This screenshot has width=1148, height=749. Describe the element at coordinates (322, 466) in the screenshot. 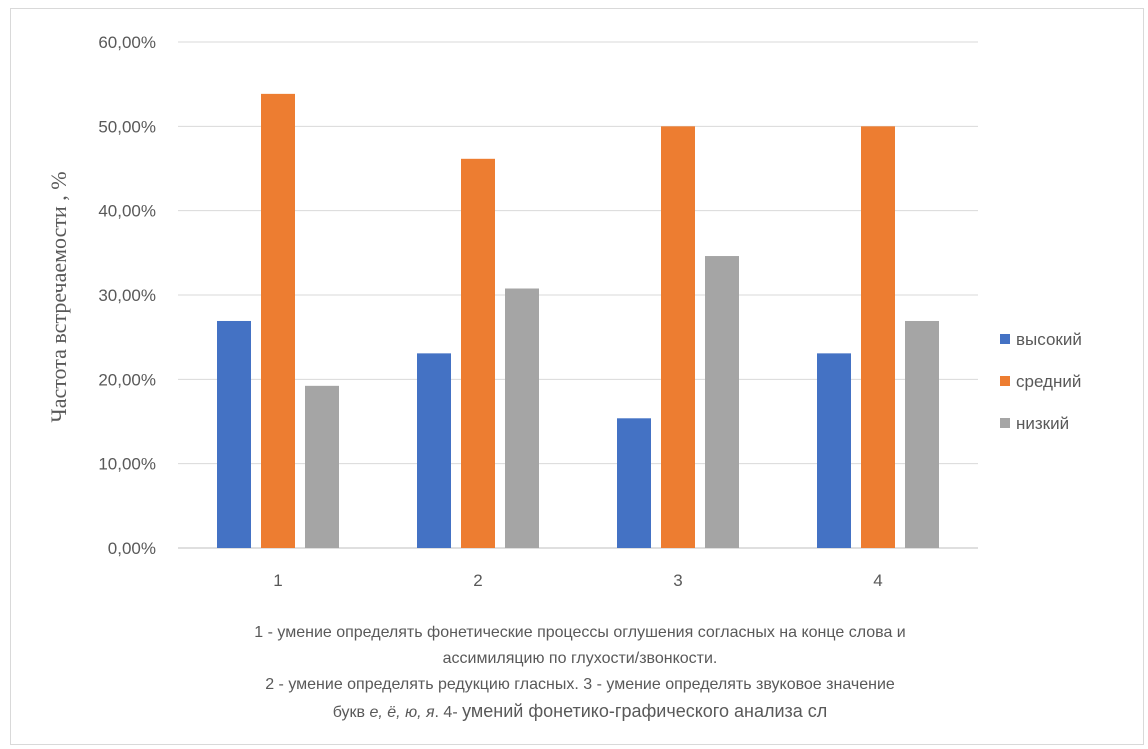

I see `bar-низкий-1` at that location.